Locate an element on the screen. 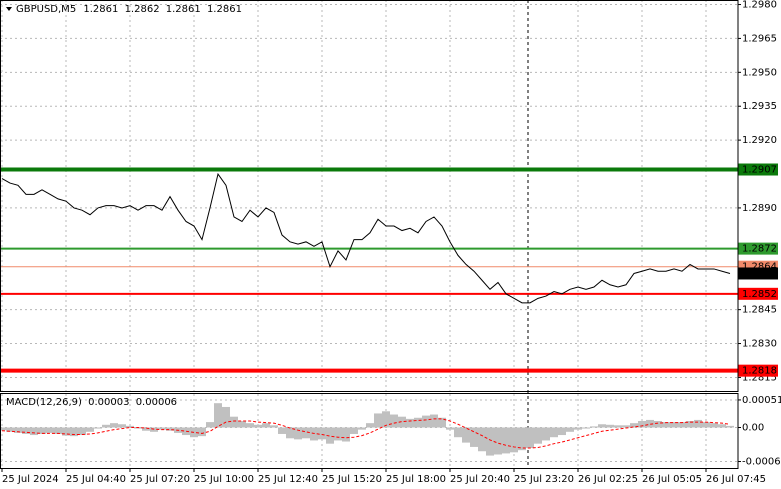 The width and height of the screenshot is (781, 489). y-tick-label: 1.2935 is located at coordinates (759, 106).